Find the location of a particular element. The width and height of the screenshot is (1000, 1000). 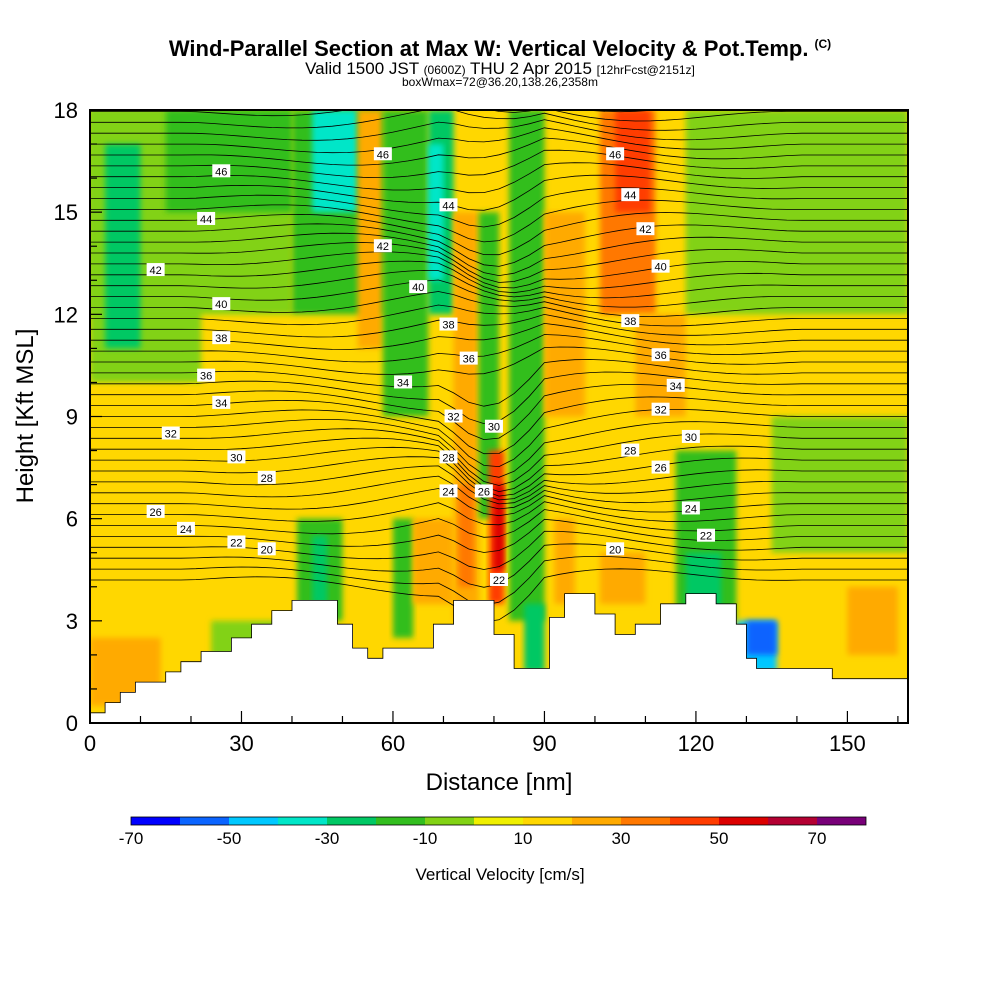

theta-label-text: 24 is located at coordinates (691, 509).